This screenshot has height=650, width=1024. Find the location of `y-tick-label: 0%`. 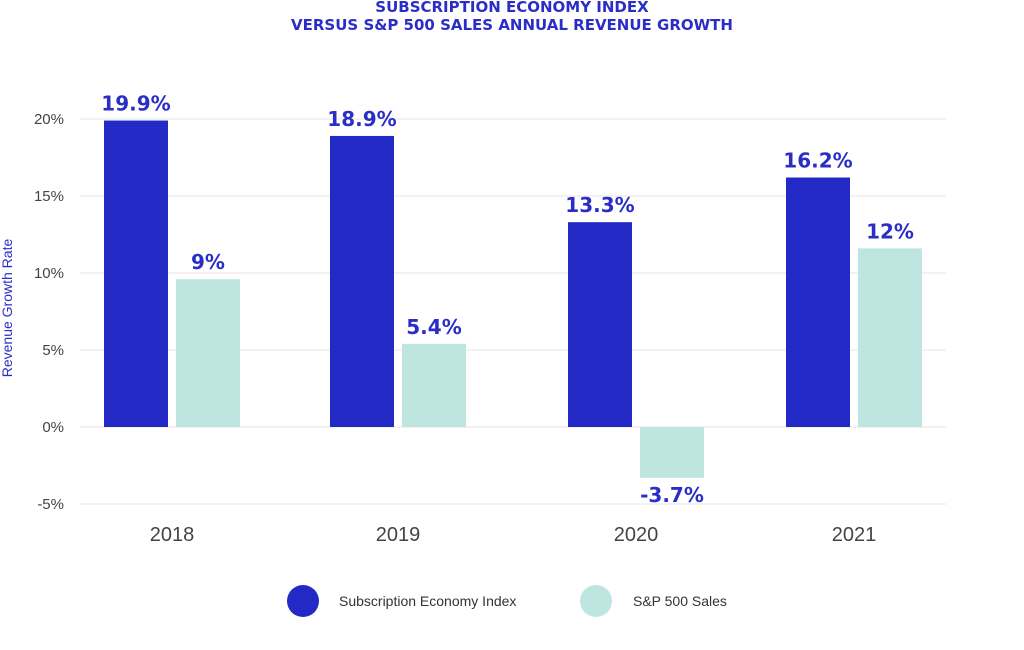

y-tick-label: 0% is located at coordinates (53, 427).